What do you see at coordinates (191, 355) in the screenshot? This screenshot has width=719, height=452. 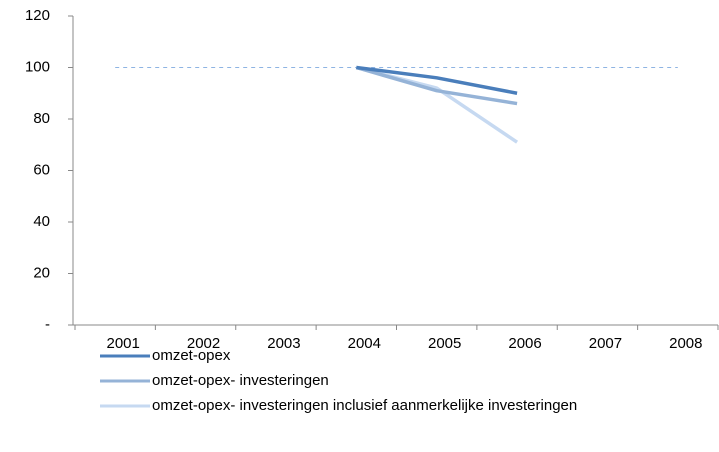 I see `legend-label: omzet-opex` at bounding box center [191, 355].